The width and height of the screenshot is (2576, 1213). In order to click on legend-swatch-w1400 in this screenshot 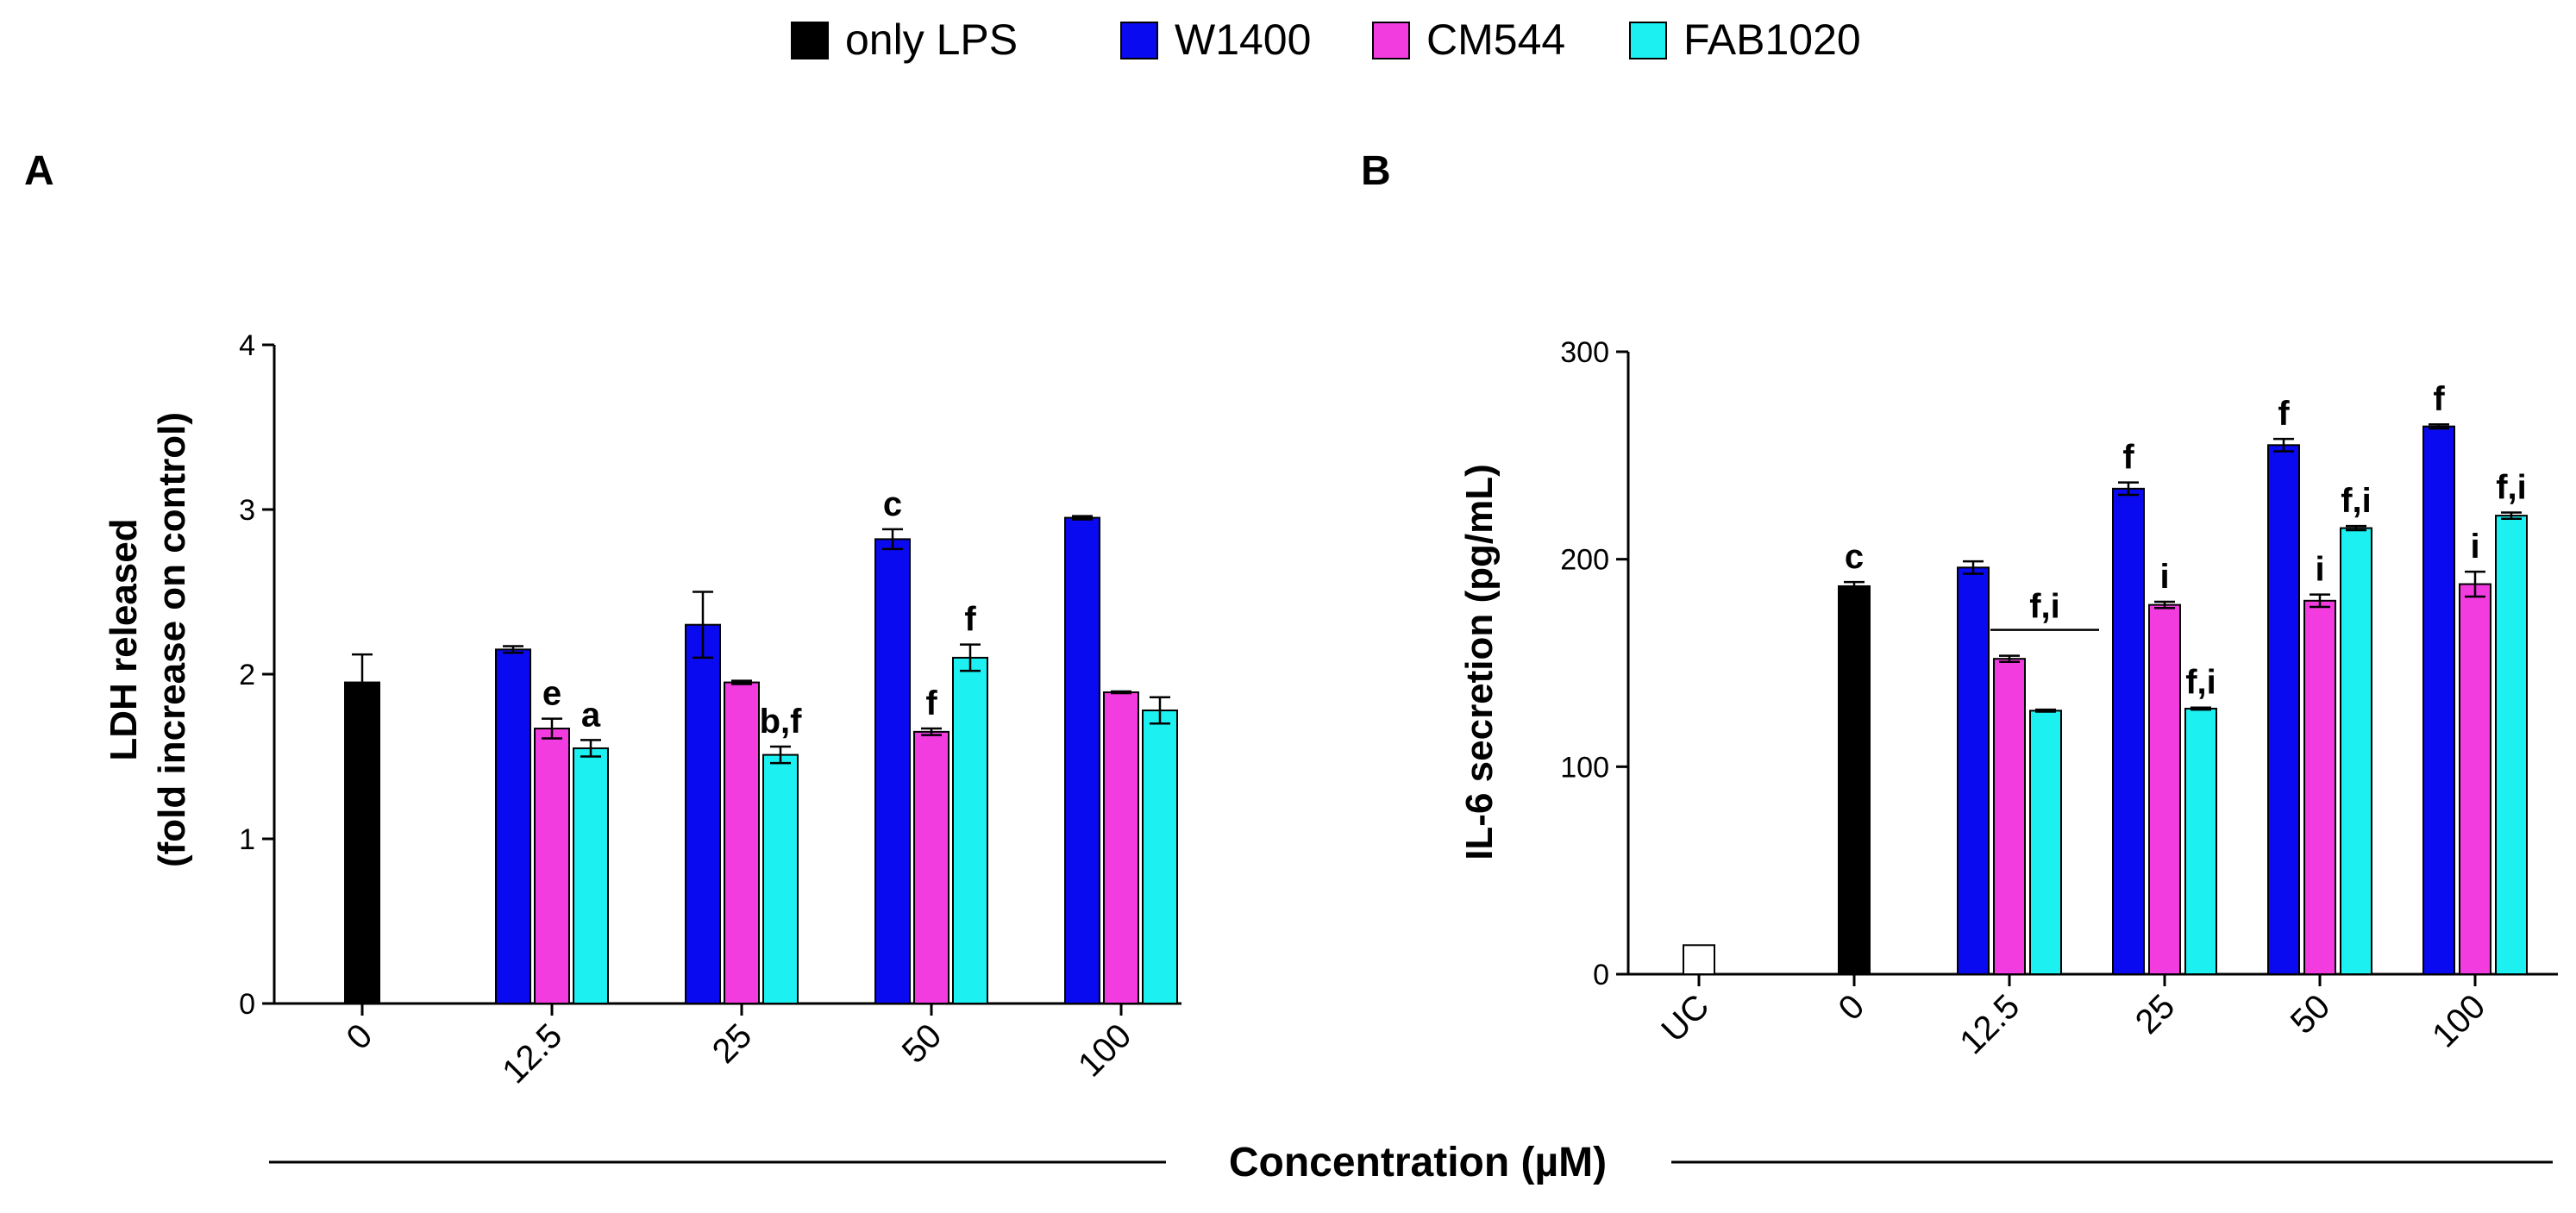, I will do `click(1139, 41)`.